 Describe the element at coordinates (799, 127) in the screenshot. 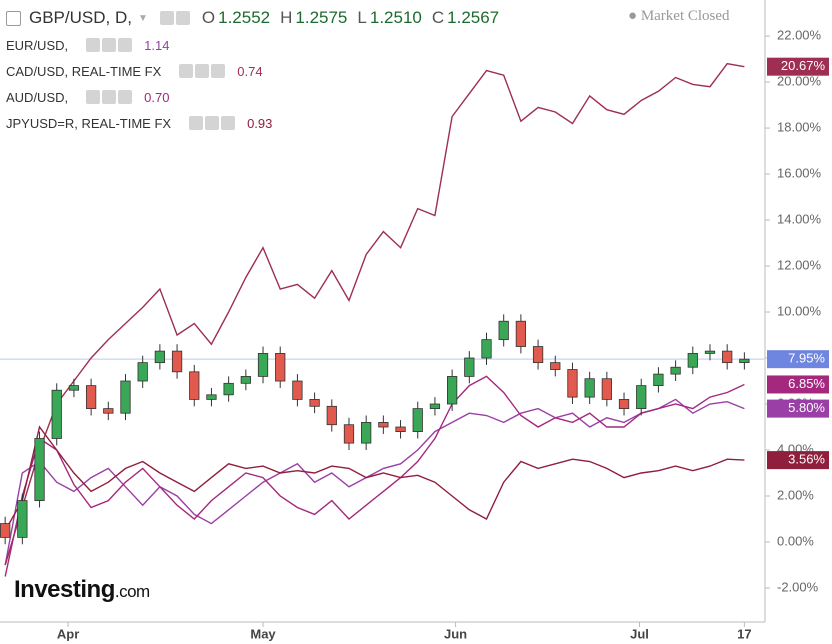

I see `y-tick-label: 18.00%` at that location.